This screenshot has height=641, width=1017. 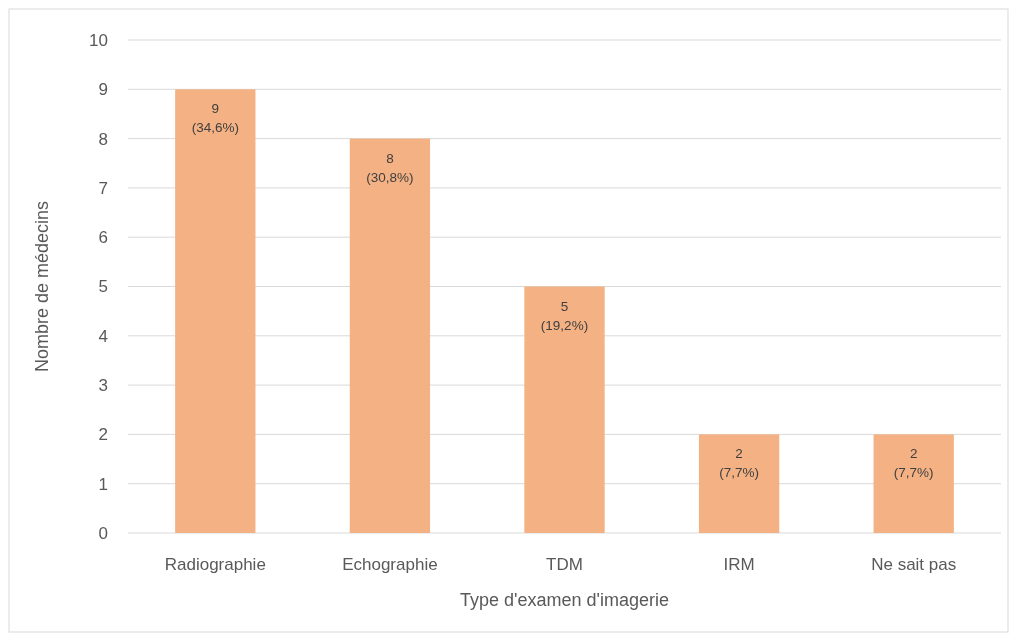 What do you see at coordinates (98, 40) in the screenshot?
I see `y-tick-label: 10` at bounding box center [98, 40].